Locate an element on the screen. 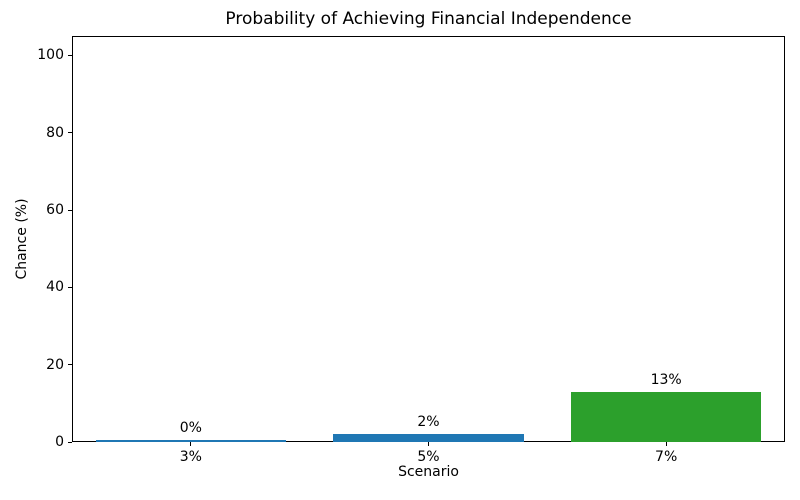 This screenshot has width=800, height=500. x-tick-label: 5% is located at coordinates (428, 457).